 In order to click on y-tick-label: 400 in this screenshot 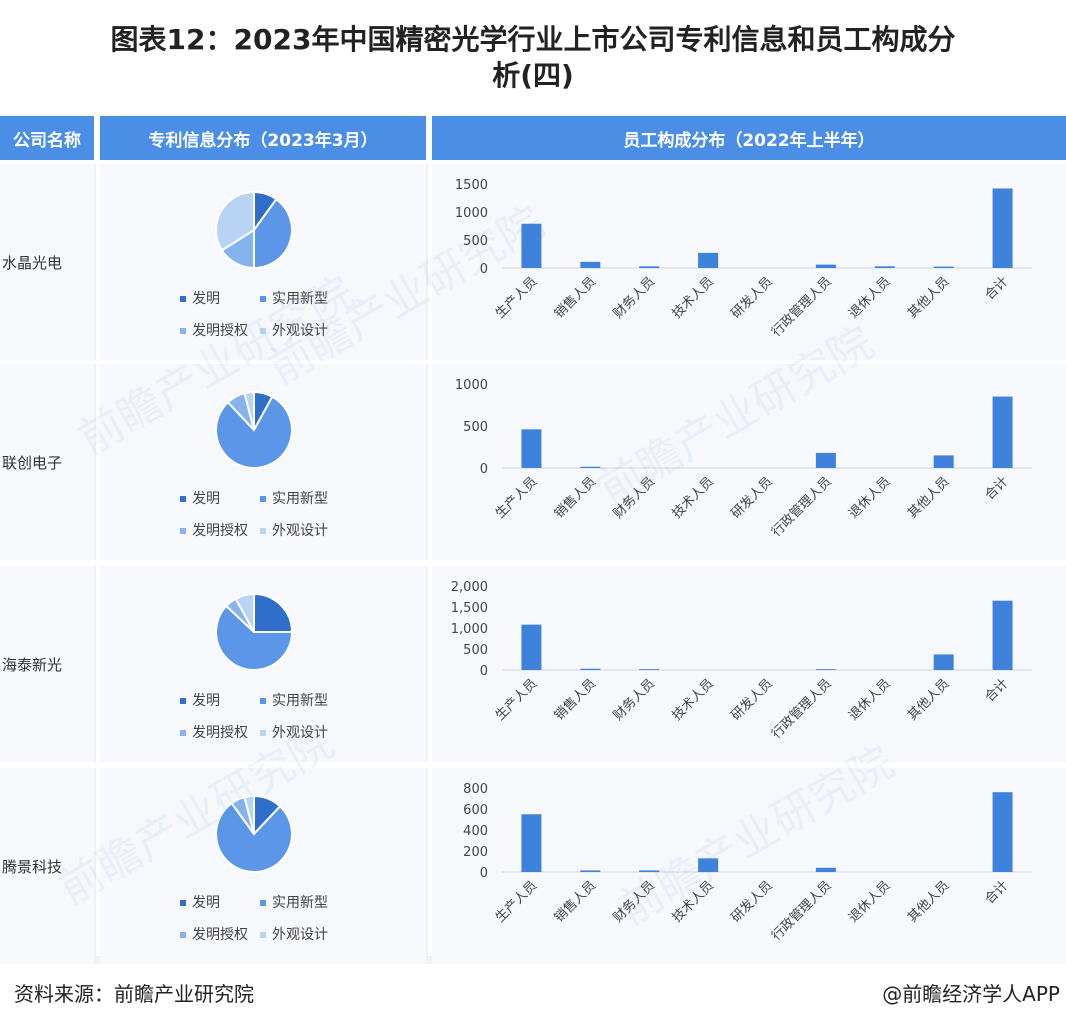, I will do `click(475, 831)`.